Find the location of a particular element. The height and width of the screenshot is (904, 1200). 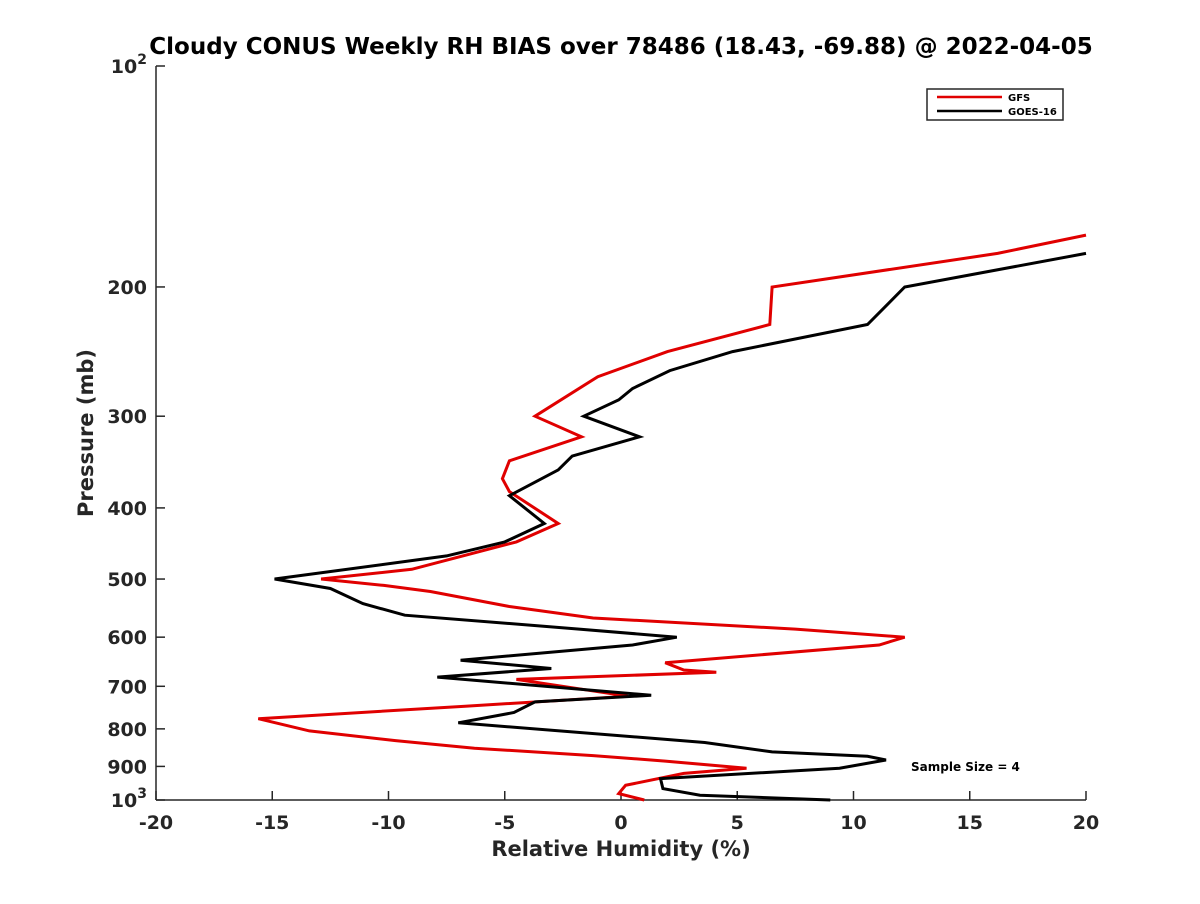

legend-box is located at coordinates (995, 104).